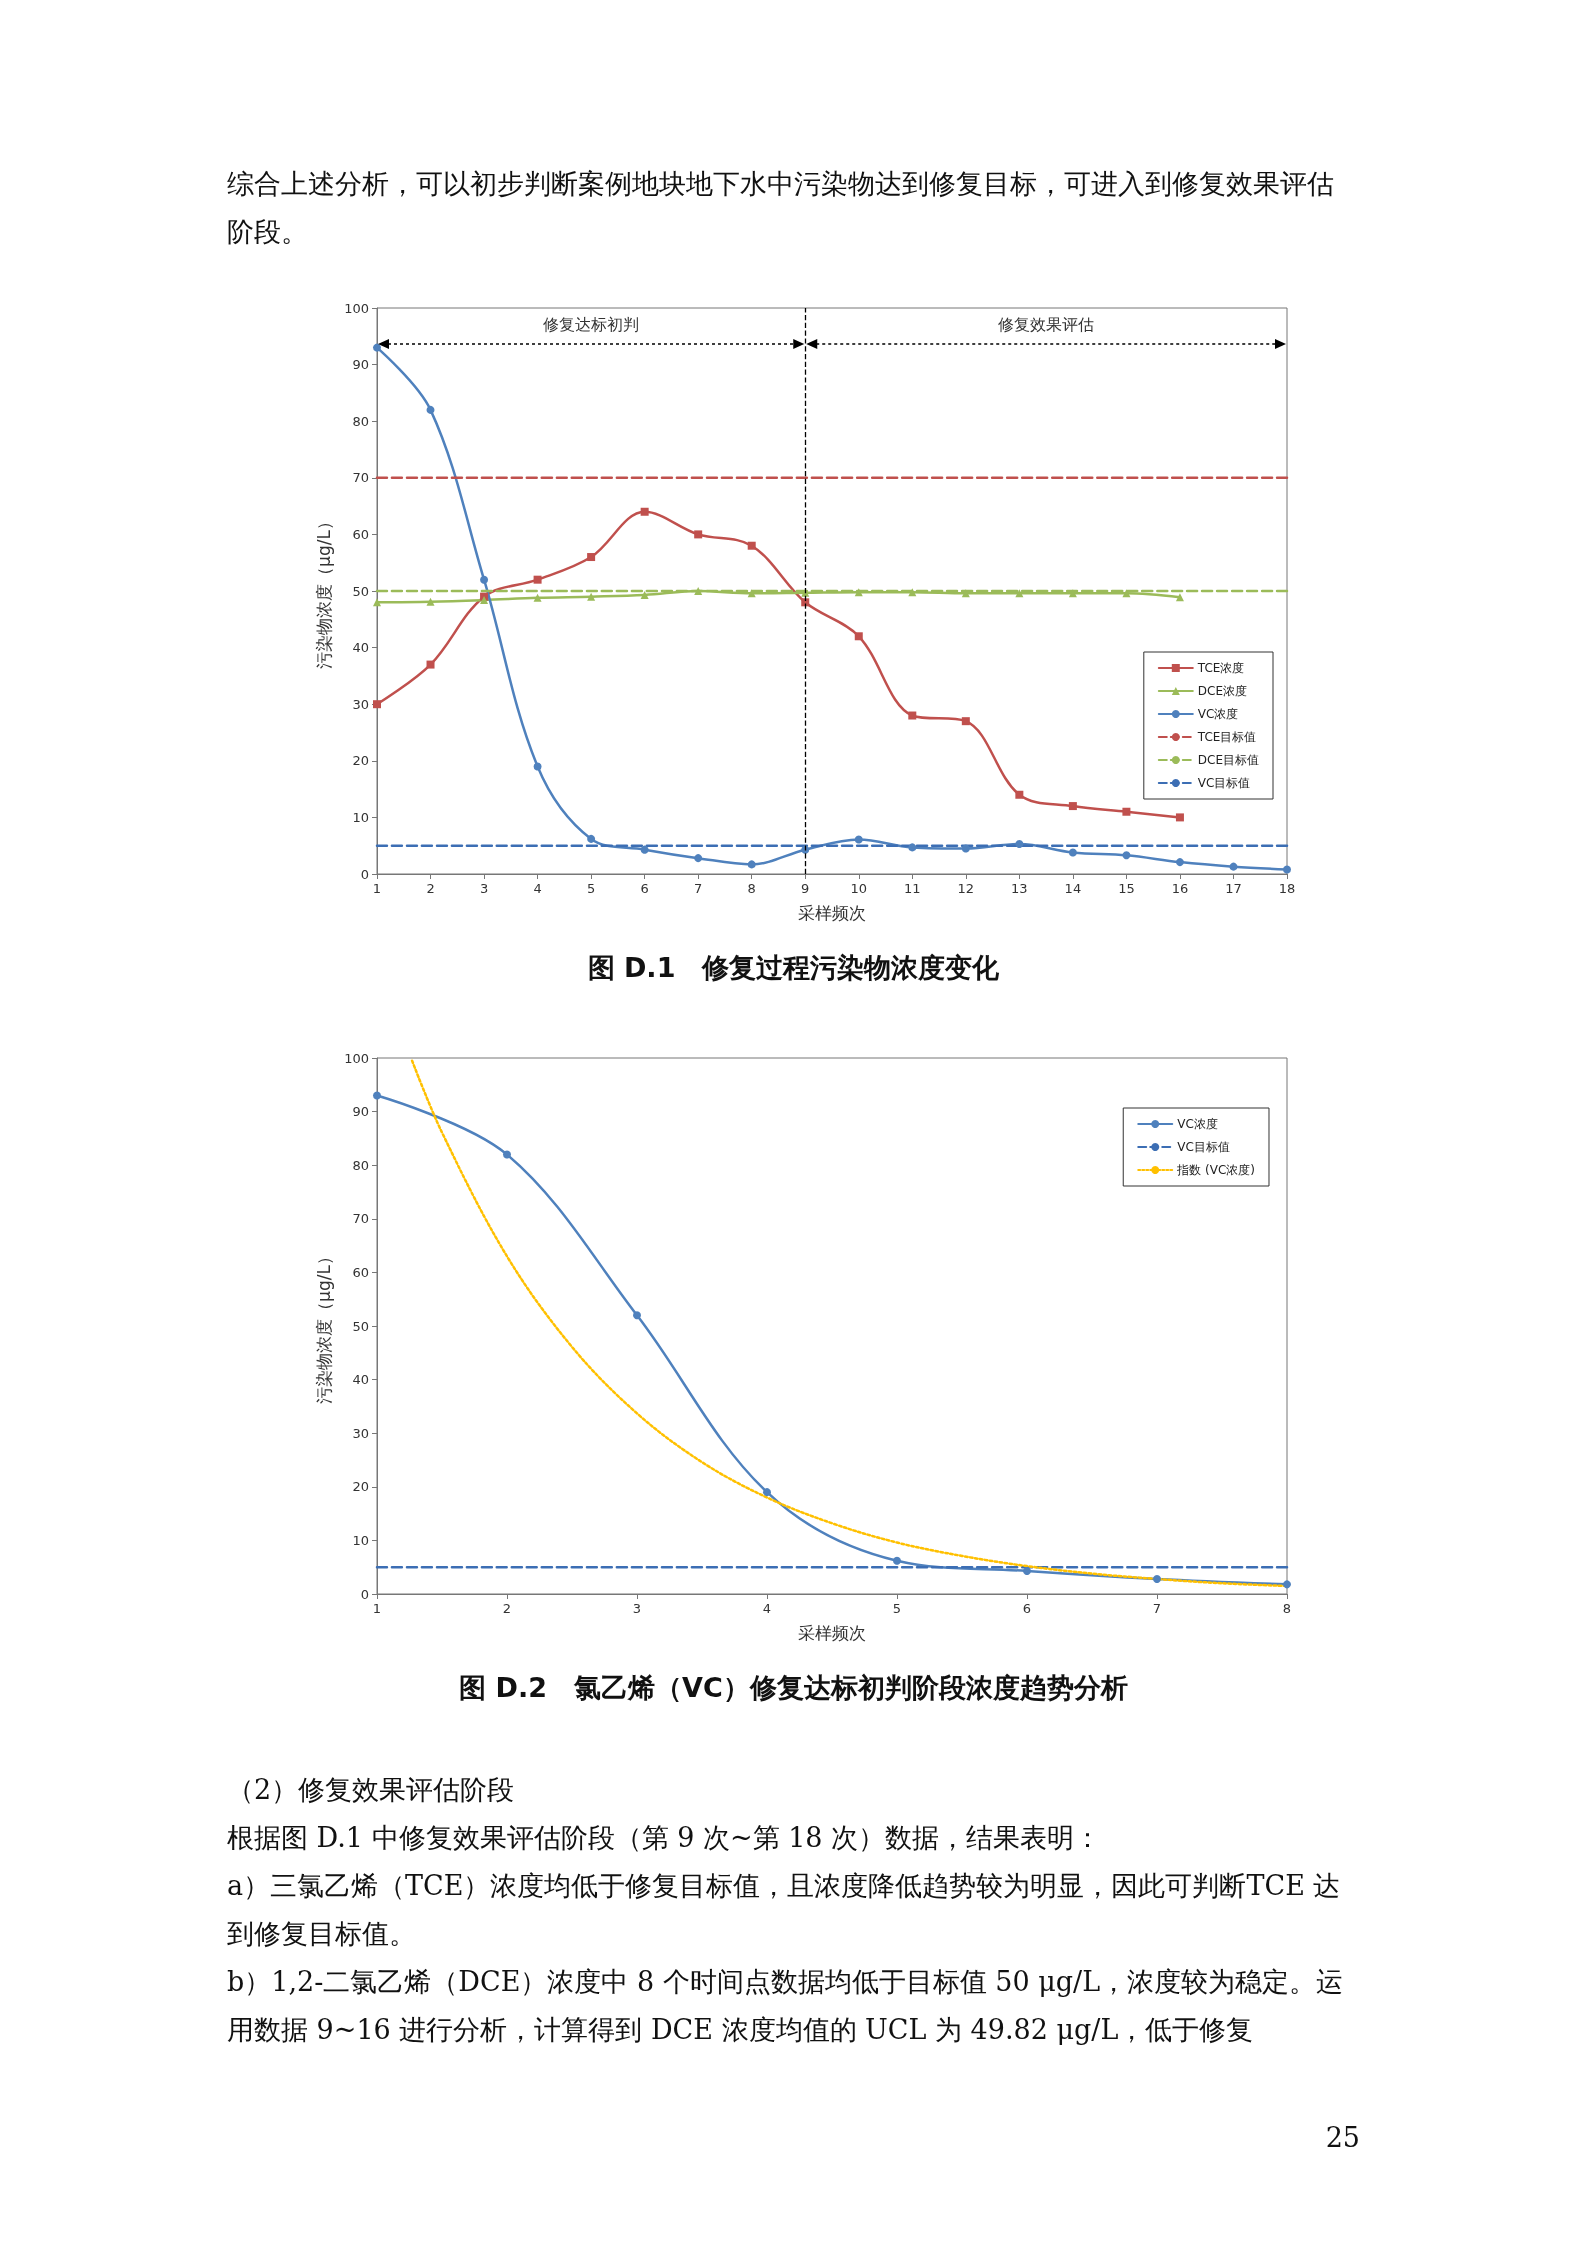 This screenshot has height=2245, width=1587. What do you see at coordinates (1215, 1170) in the screenshot?
I see `legend-label: 指数 (VC浓度)` at bounding box center [1215, 1170].